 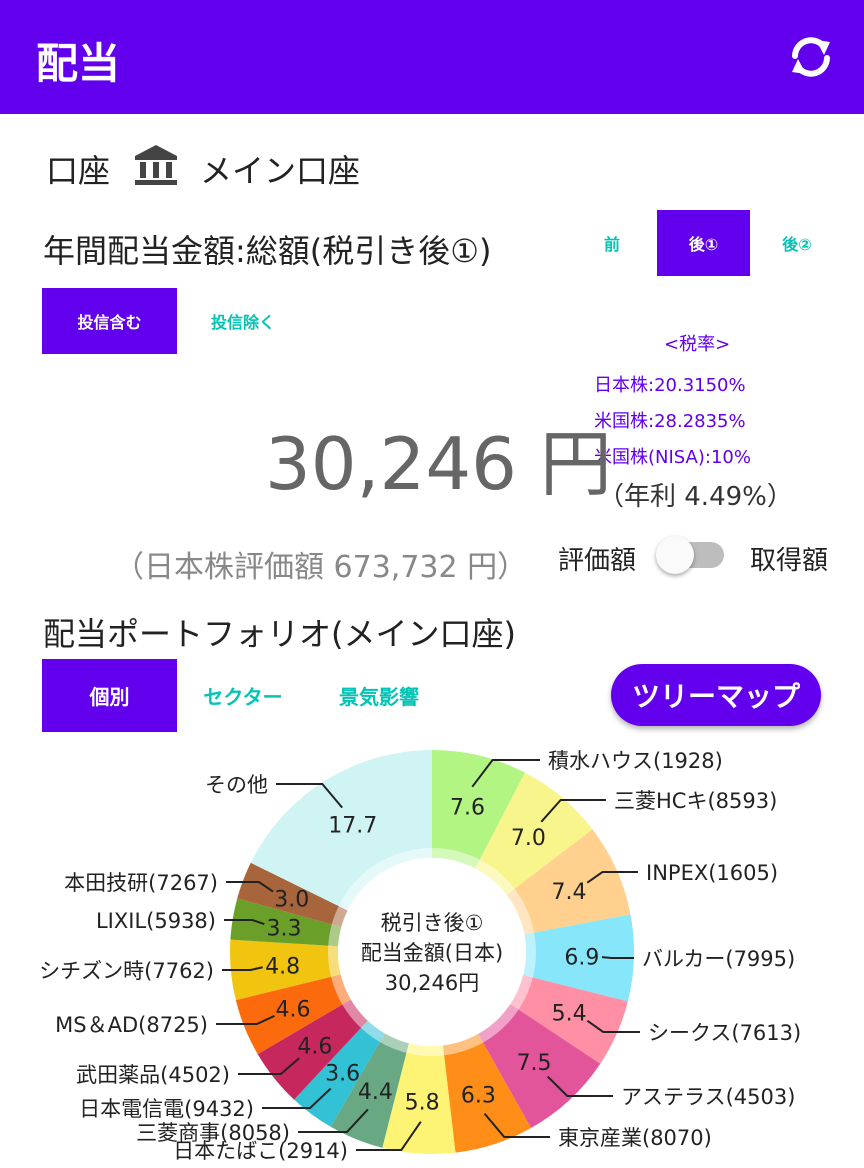 I want to click on tax-rate-header: <税率>, so click(x=697, y=344).